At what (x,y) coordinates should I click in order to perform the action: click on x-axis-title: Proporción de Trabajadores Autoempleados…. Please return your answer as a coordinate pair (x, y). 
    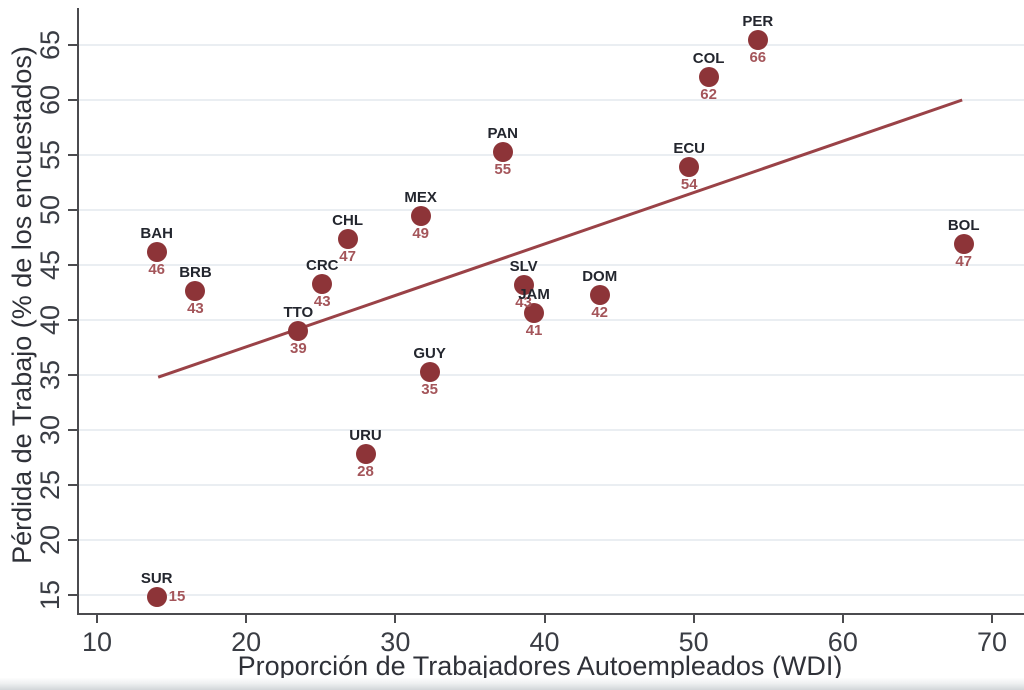
    Looking at the image, I should click on (540, 666).